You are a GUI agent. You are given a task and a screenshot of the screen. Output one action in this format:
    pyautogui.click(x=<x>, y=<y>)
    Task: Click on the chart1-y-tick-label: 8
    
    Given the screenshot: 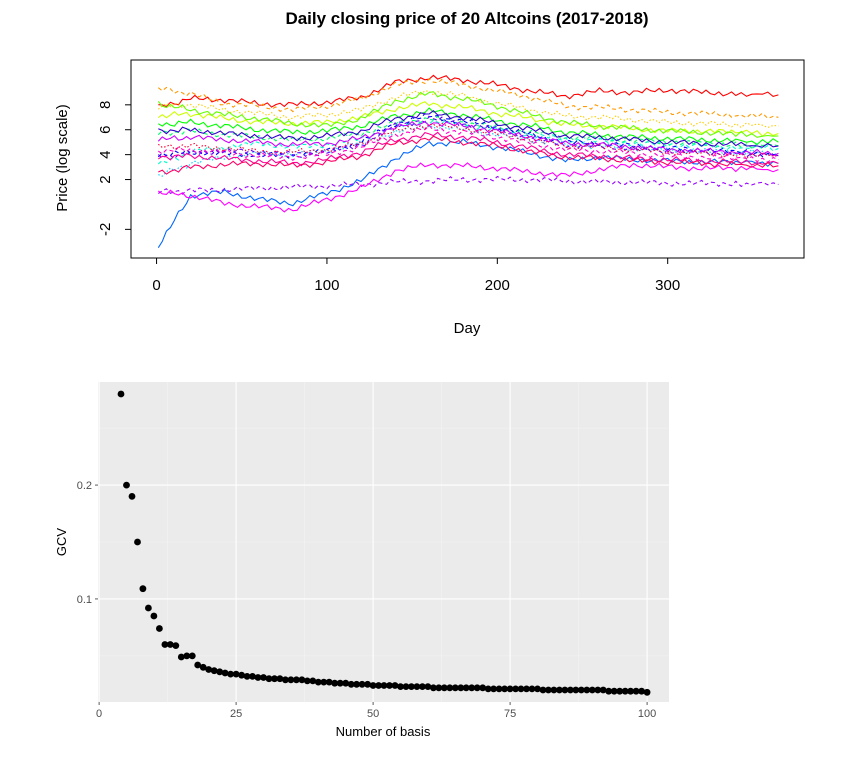 What is the action you would take?
    pyautogui.click(x=105, y=105)
    